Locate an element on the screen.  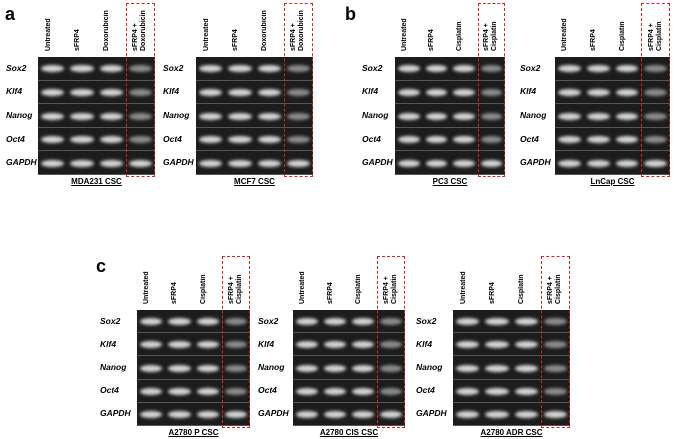
gene-label: Klf4 is located at coordinates (171, 91).